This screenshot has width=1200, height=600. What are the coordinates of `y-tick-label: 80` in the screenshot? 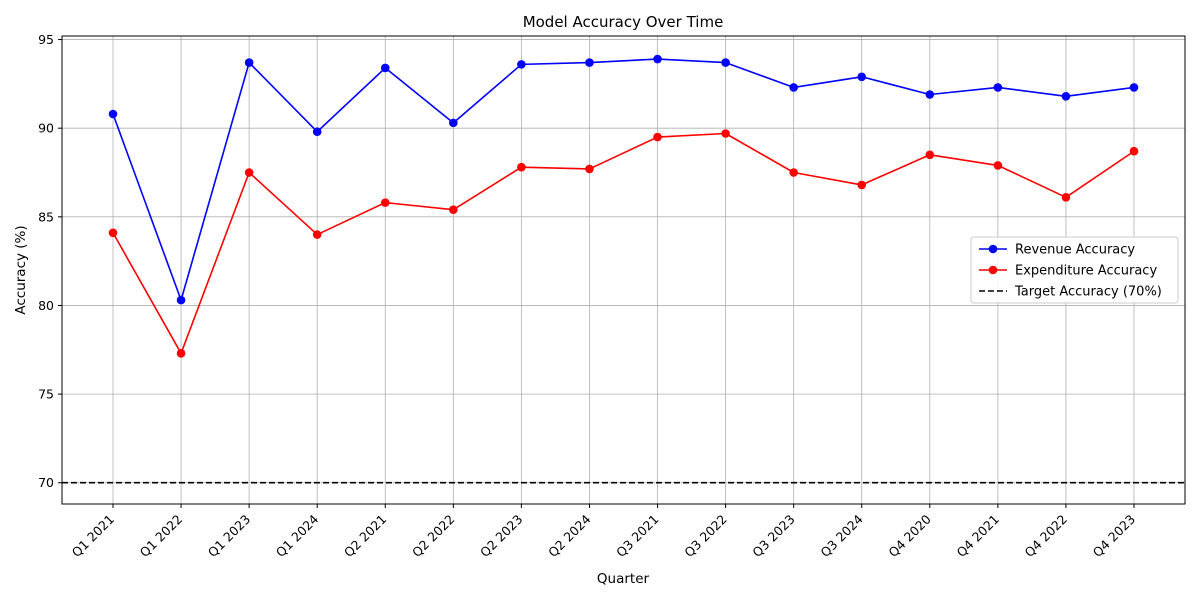 It's located at (46, 305).